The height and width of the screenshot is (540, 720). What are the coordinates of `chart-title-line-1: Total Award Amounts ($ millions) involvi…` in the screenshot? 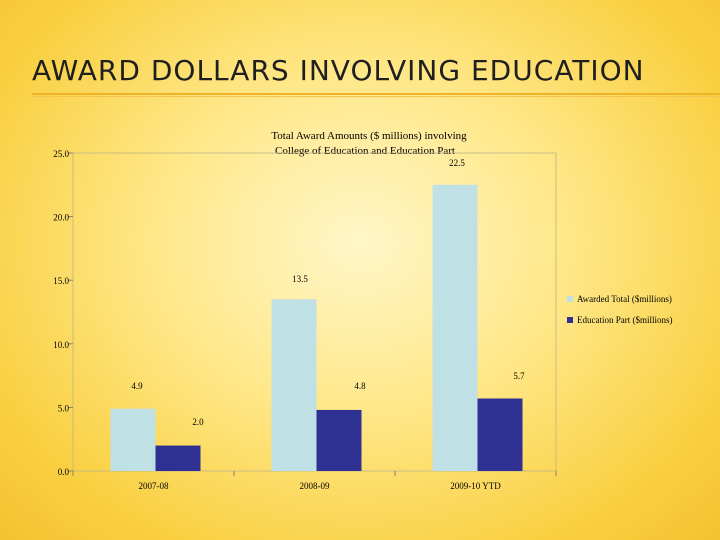 It's located at (369, 136).